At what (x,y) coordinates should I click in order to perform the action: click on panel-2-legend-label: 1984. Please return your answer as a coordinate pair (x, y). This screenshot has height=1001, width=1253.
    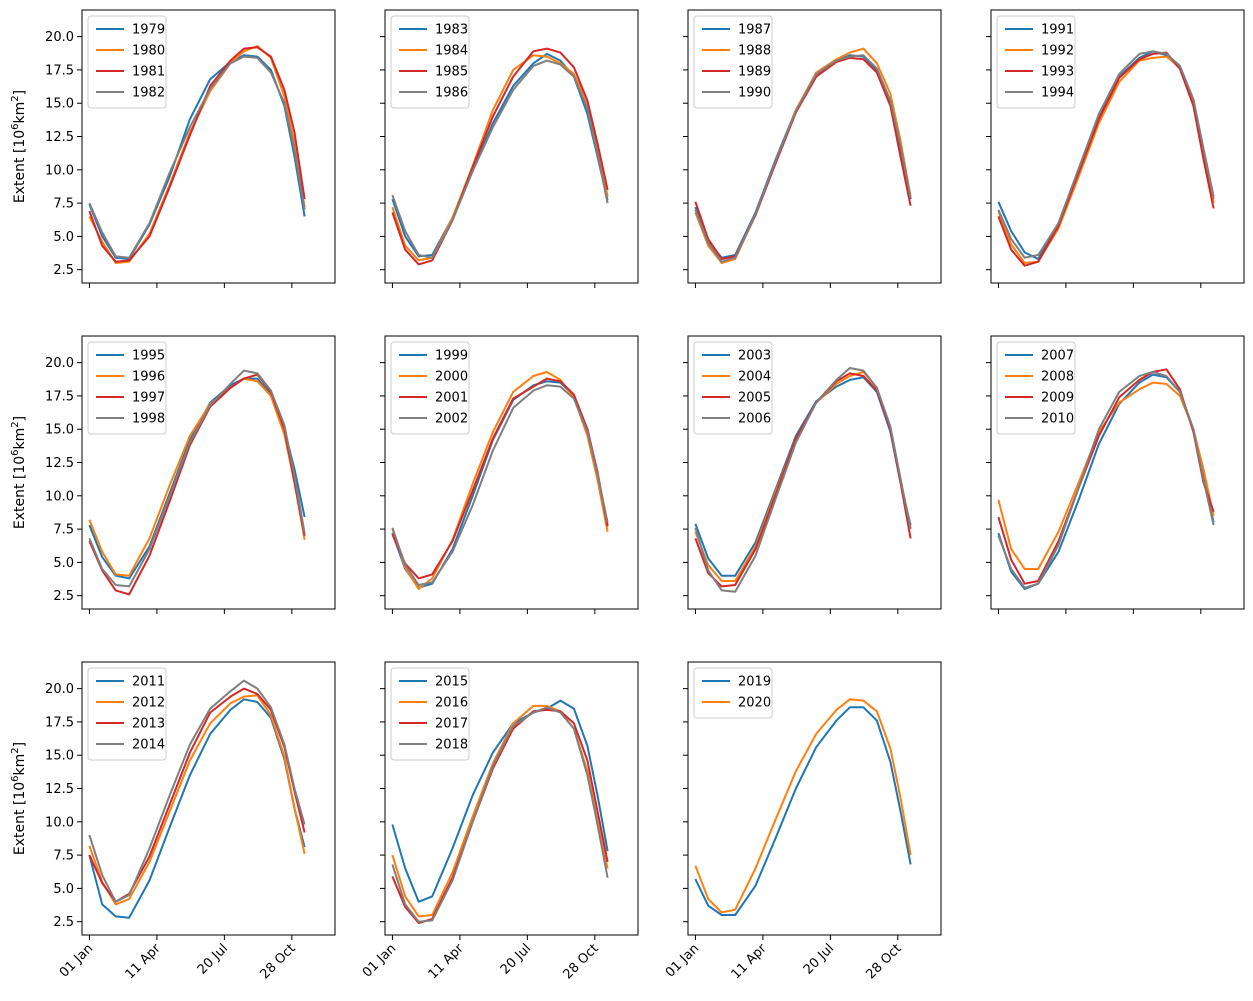
    Looking at the image, I should click on (451, 51).